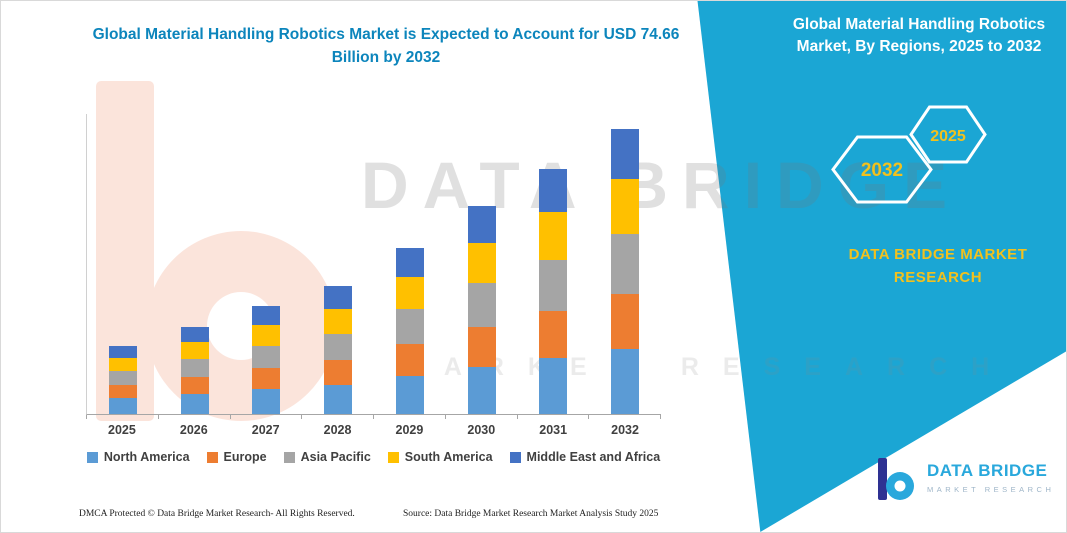 This screenshot has width=1067, height=533. What do you see at coordinates (991, 489) in the screenshot?
I see `logo-subtext: MARKET RESEARCH` at bounding box center [991, 489].